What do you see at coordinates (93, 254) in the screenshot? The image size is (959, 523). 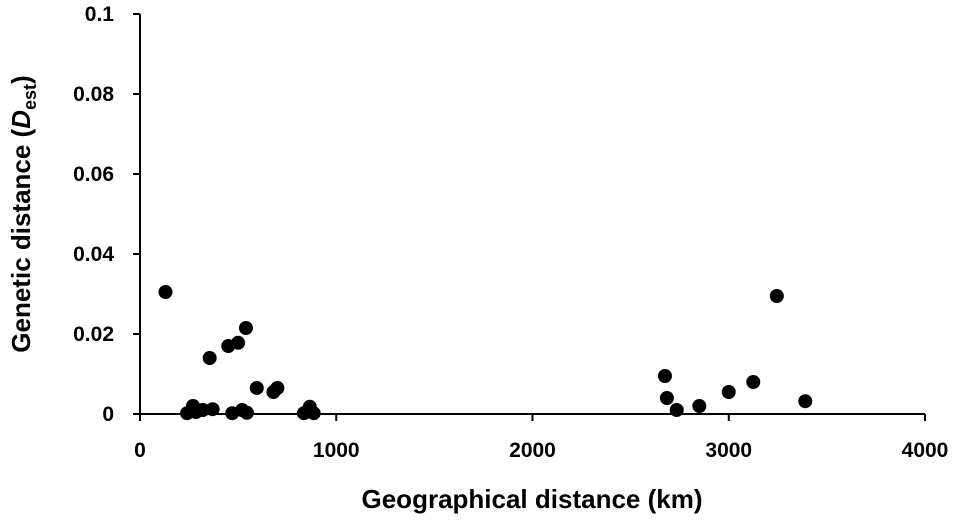 I see `y-tick-label: 0.04` at bounding box center [93, 254].